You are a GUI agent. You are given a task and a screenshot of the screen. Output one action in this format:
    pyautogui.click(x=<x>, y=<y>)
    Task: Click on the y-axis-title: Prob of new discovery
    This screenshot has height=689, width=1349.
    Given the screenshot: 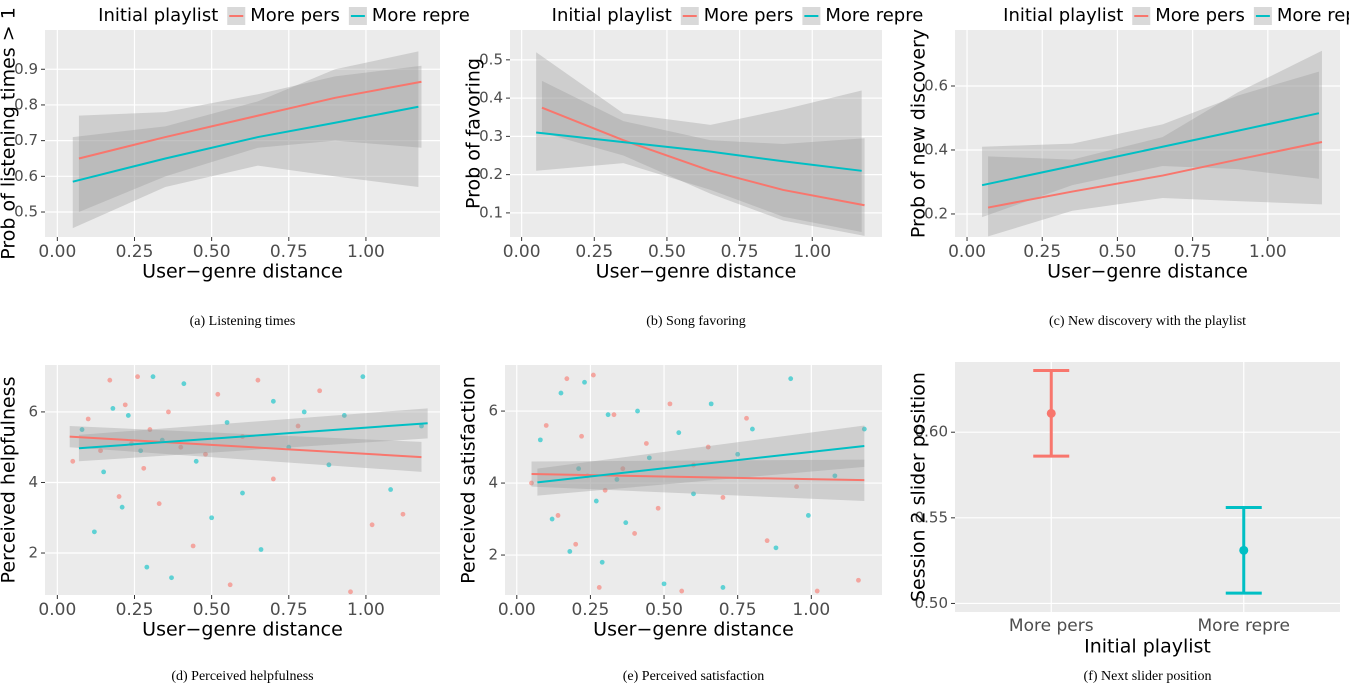 What is the action you would take?
    pyautogui.click(x=919, y=133)
    